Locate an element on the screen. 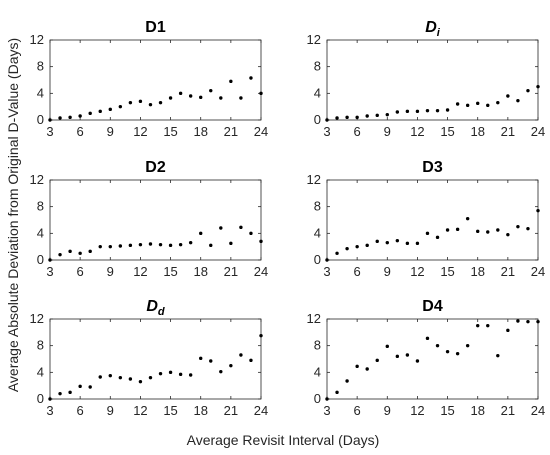 This screenshot has height=455, width=550. panel-title: D1 is located at coordinates (155, 27).